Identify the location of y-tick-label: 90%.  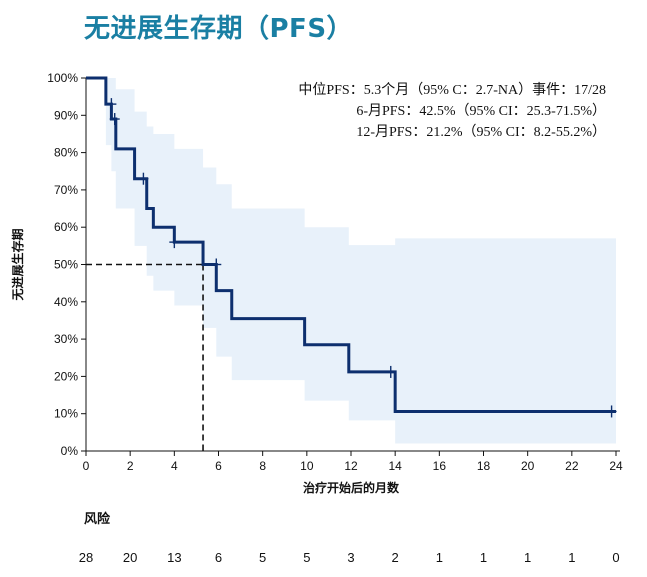
(66, 115).